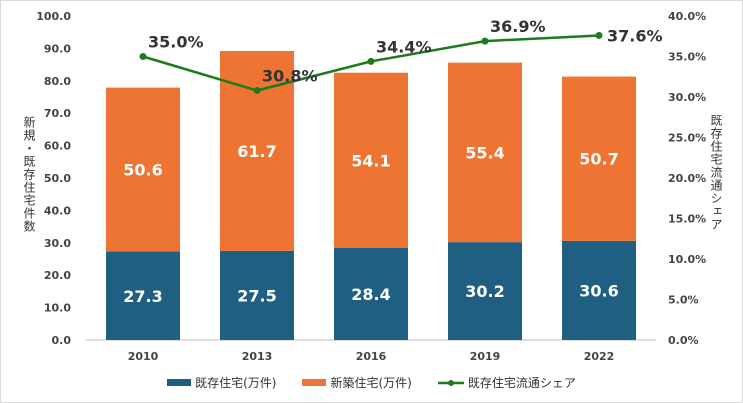 The height and width of the screenshot is (403, 743). I want to click on data-label-existing: 30.2, so click(484, 291).